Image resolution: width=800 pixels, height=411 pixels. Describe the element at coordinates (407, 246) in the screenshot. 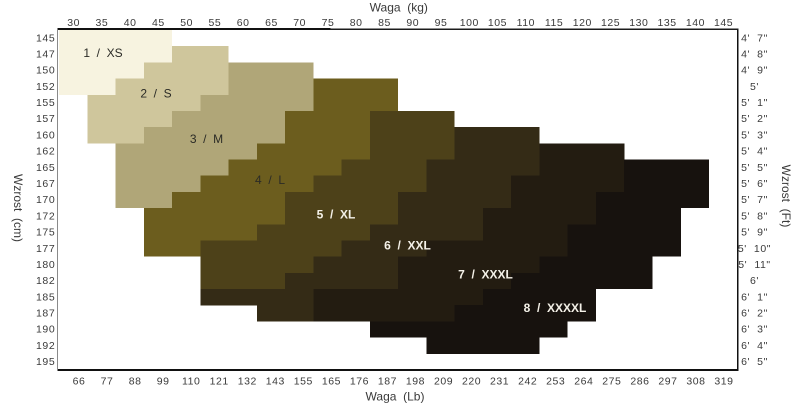

I see `svg-text: 6 / XXL` at that location.